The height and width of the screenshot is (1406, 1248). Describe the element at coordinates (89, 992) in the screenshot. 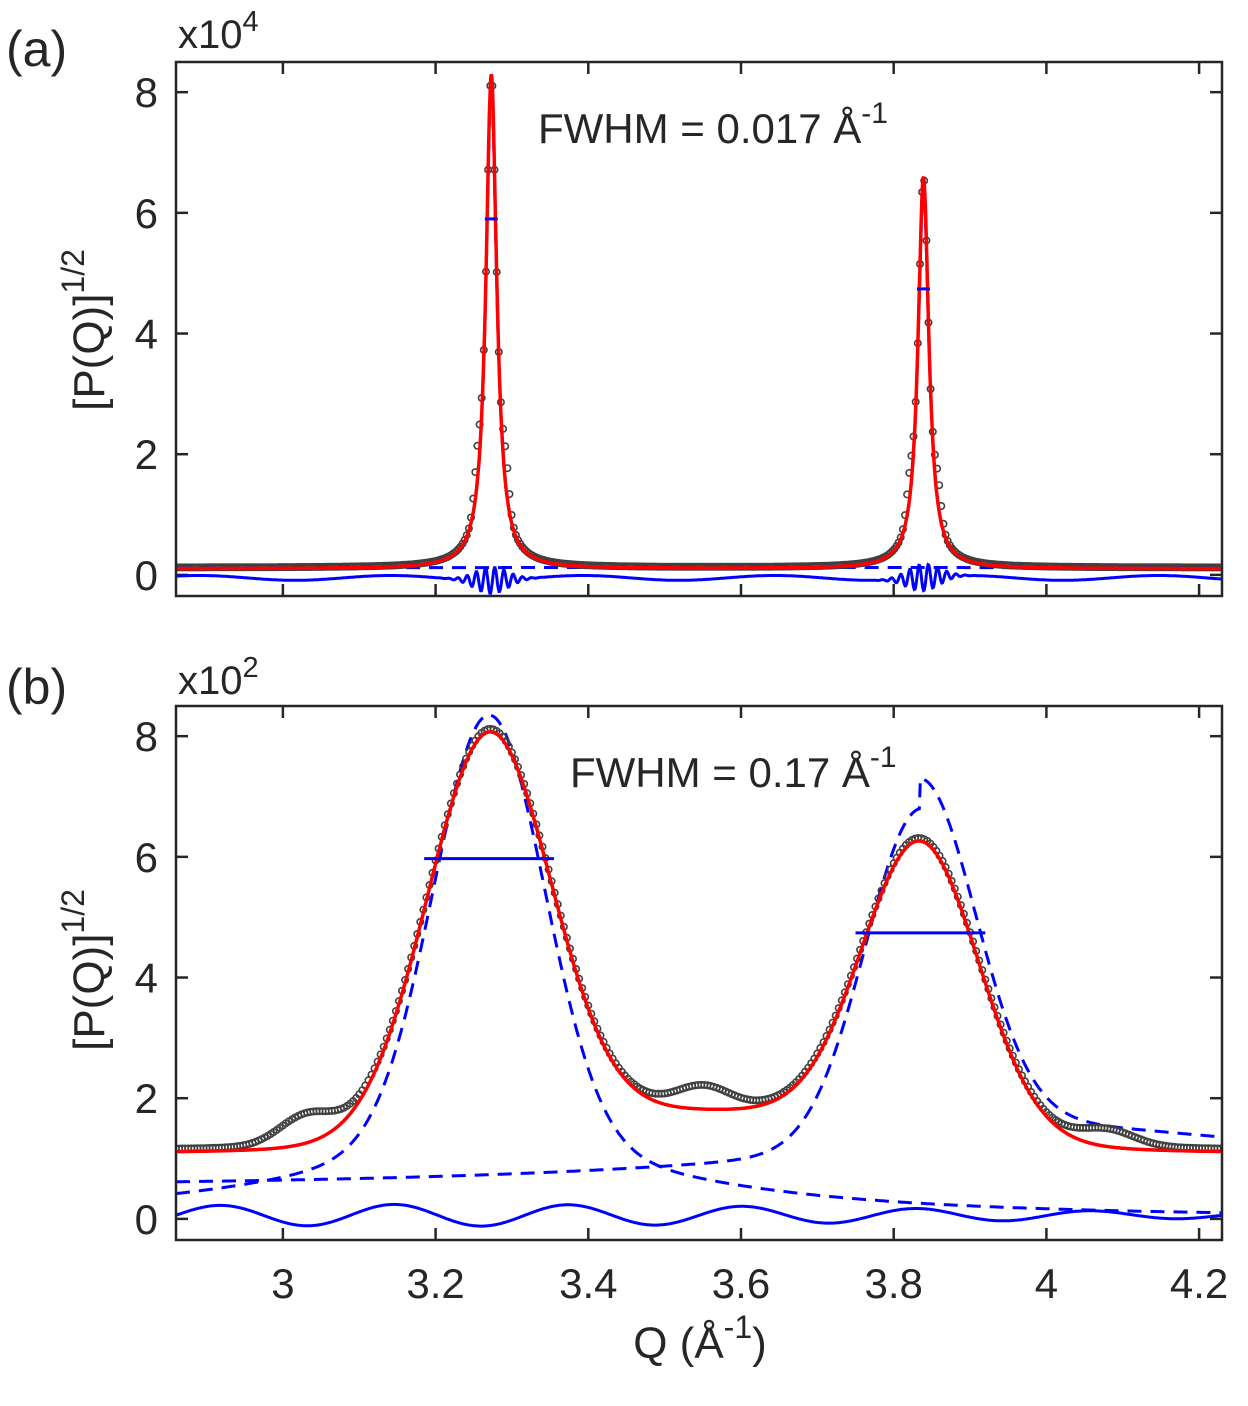

I see `y-axis-label-main-b: [P(Q)]` at that location.